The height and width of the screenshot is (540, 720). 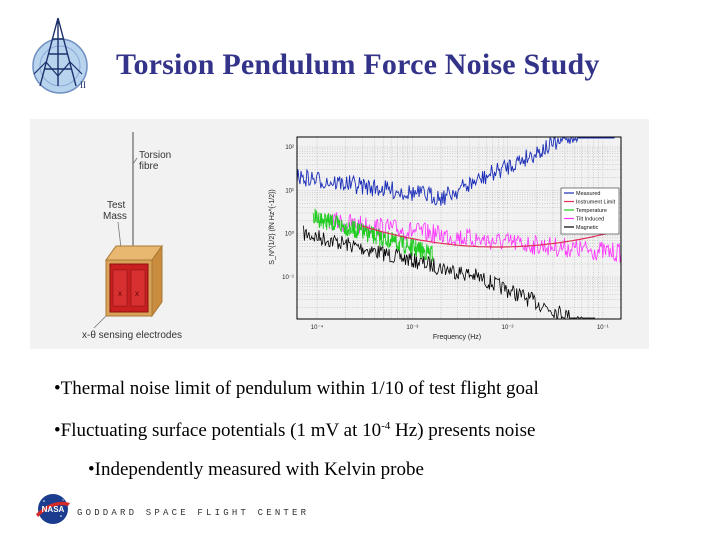 What do you see at coordinates (272, 226) in the screenshot?
I see `plot-ylabel: S_N^{1/2} (fN Hz^{-1/2})` at bounding box center [272, 226].